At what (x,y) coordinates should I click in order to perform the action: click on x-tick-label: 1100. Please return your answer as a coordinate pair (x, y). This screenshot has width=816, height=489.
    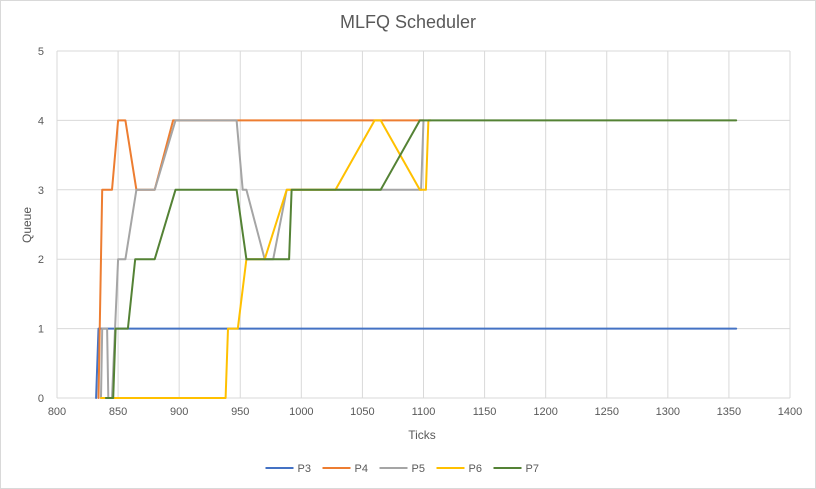
    Looking at the image, I should click on (424, 412).